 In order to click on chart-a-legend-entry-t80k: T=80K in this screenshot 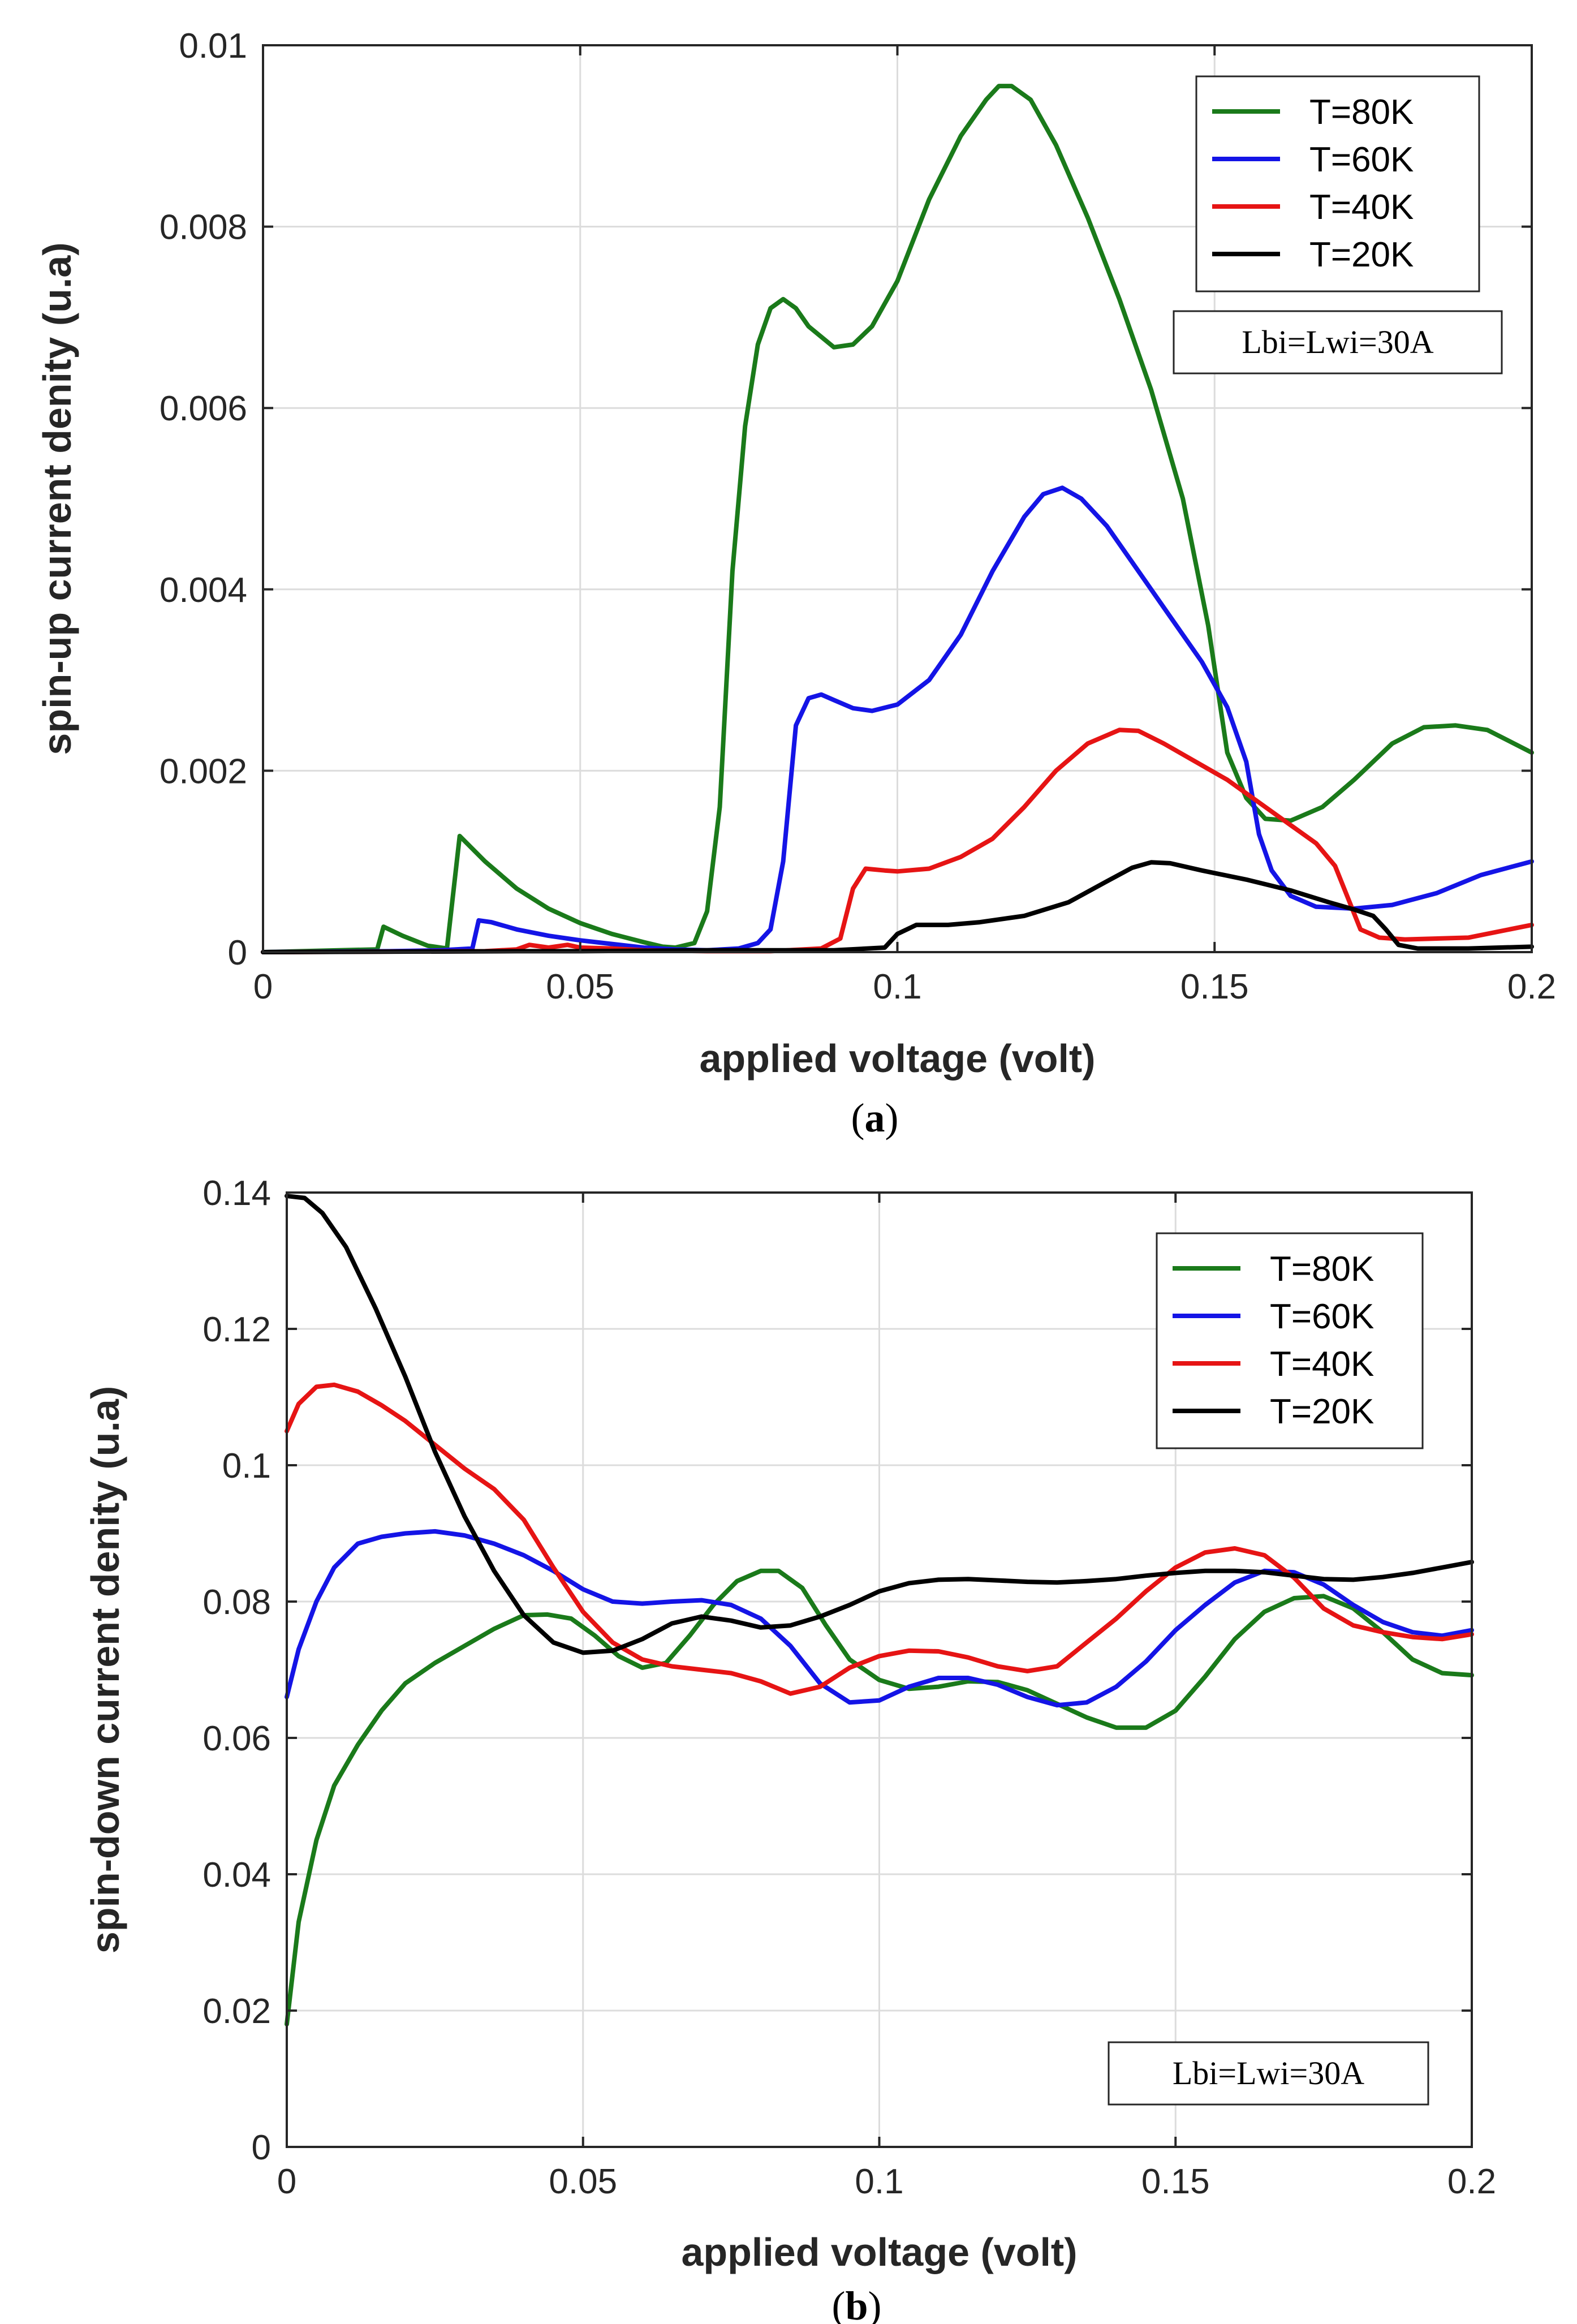, I will do `click(1361, 112)`.